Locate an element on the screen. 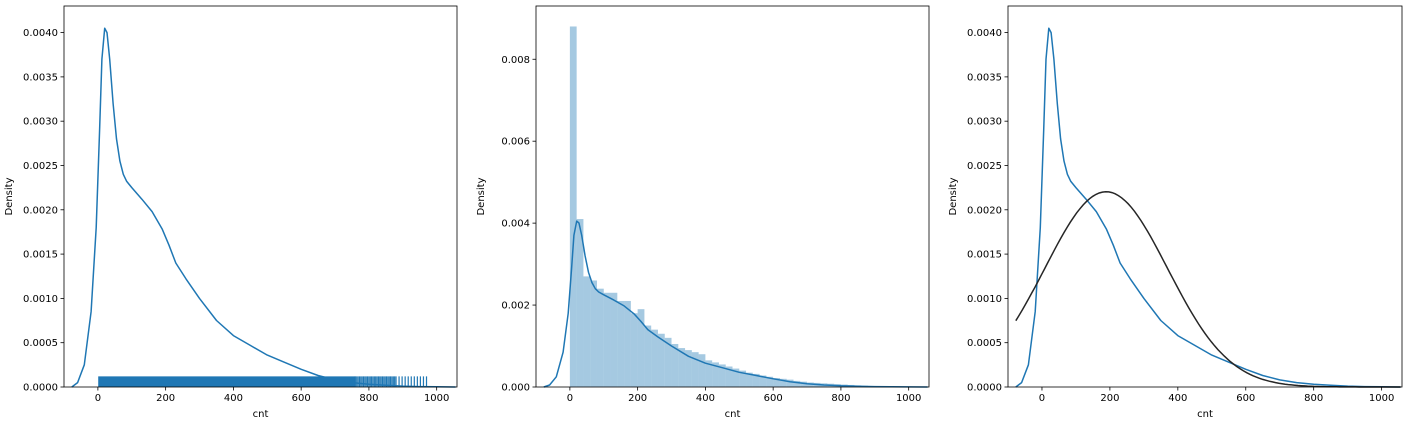 The width and height of the screenshot is (1409, 425). y-tick-label: 0.004 is located at coordinates (515, 224).